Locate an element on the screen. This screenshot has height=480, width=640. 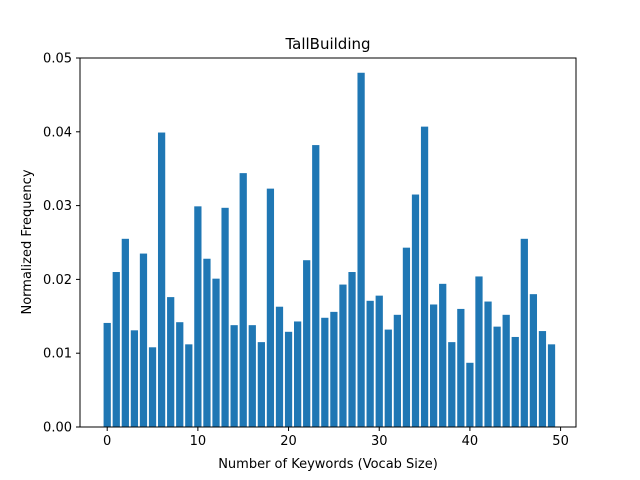
x-tick-label: 40 is located at coordinates (470, 441).